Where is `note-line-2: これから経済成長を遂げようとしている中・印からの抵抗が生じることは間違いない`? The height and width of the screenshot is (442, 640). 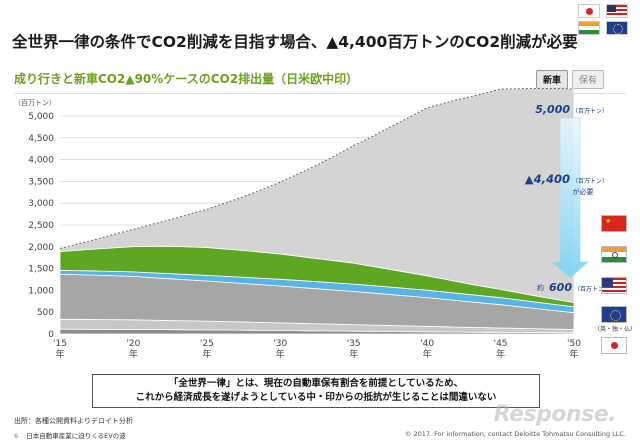
note-line-2: これから経済成長を遂げようとしている中・印からの抵抗が生じることは間違いない is located at coordinates (316, 397).